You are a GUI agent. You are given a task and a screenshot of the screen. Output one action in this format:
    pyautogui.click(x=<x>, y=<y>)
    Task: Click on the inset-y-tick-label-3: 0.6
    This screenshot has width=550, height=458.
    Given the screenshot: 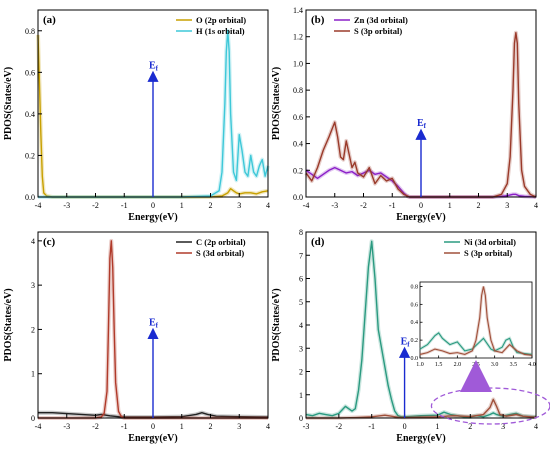 What is the action you would take?
    pyautogui.click(x=415, y=305)
    